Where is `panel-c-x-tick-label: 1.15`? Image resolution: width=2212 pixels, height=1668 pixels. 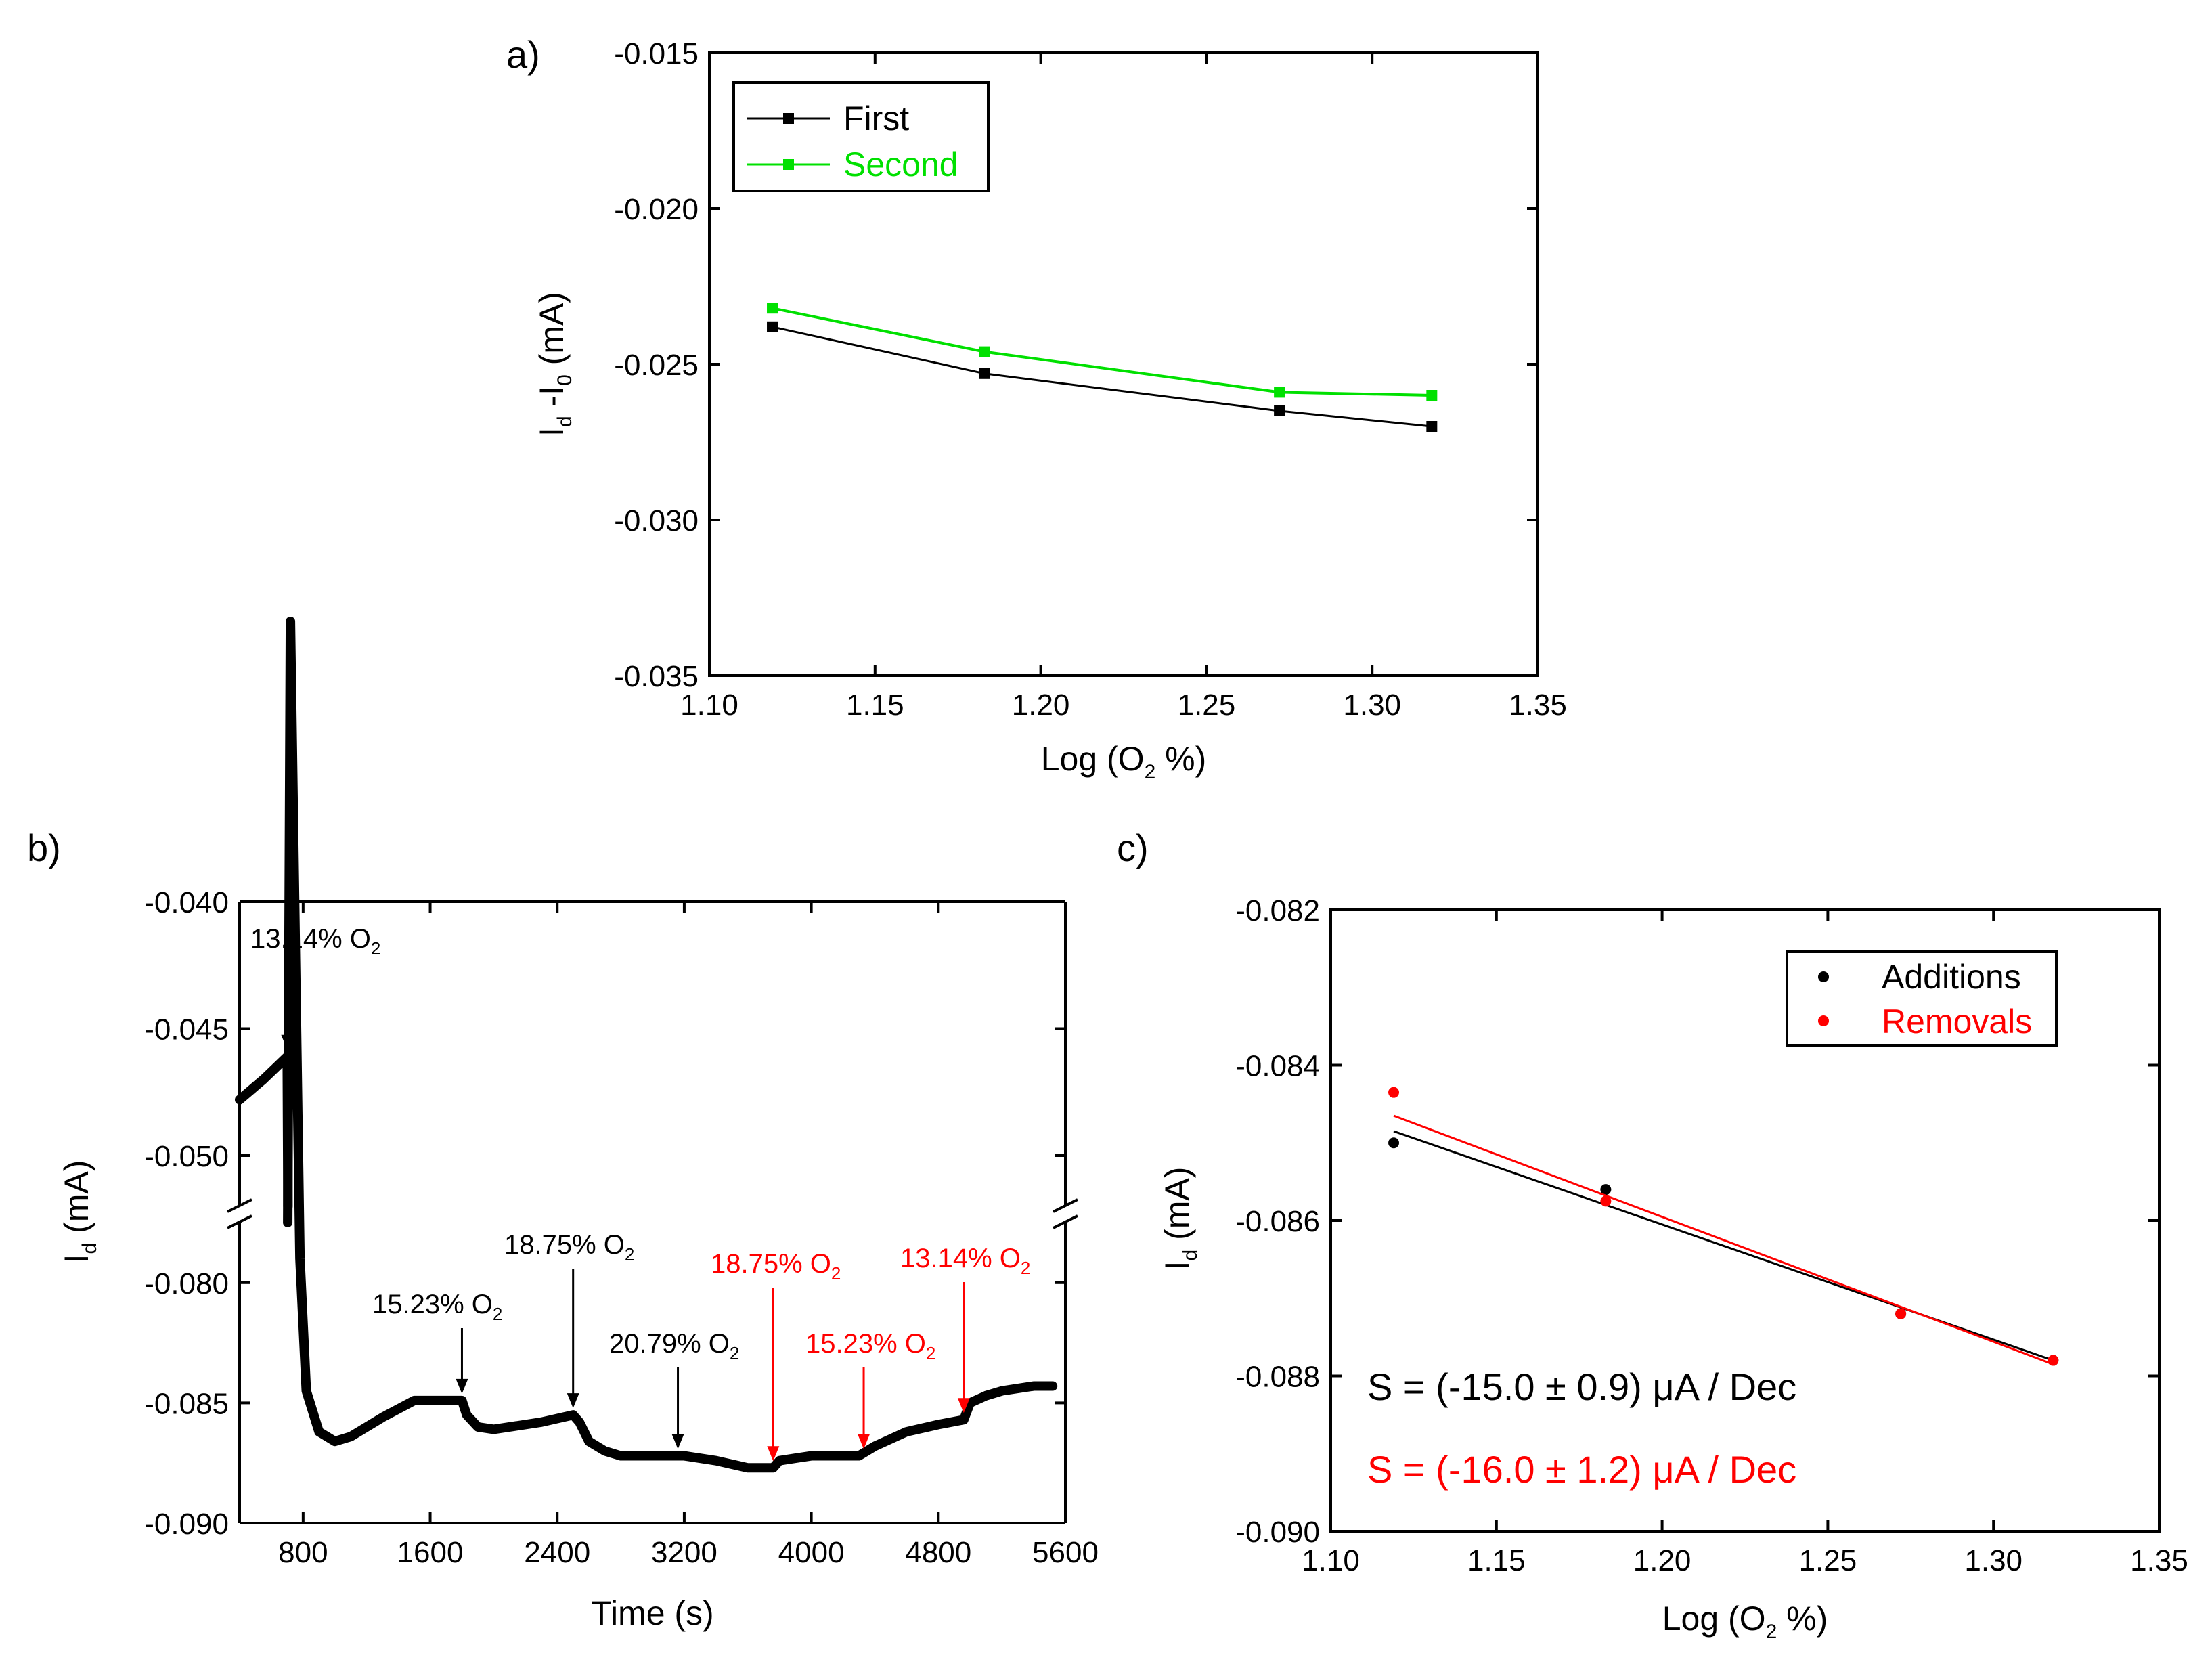
panel-c-x-tick-label: 1.15 is located at coordinates (1496, 1560).